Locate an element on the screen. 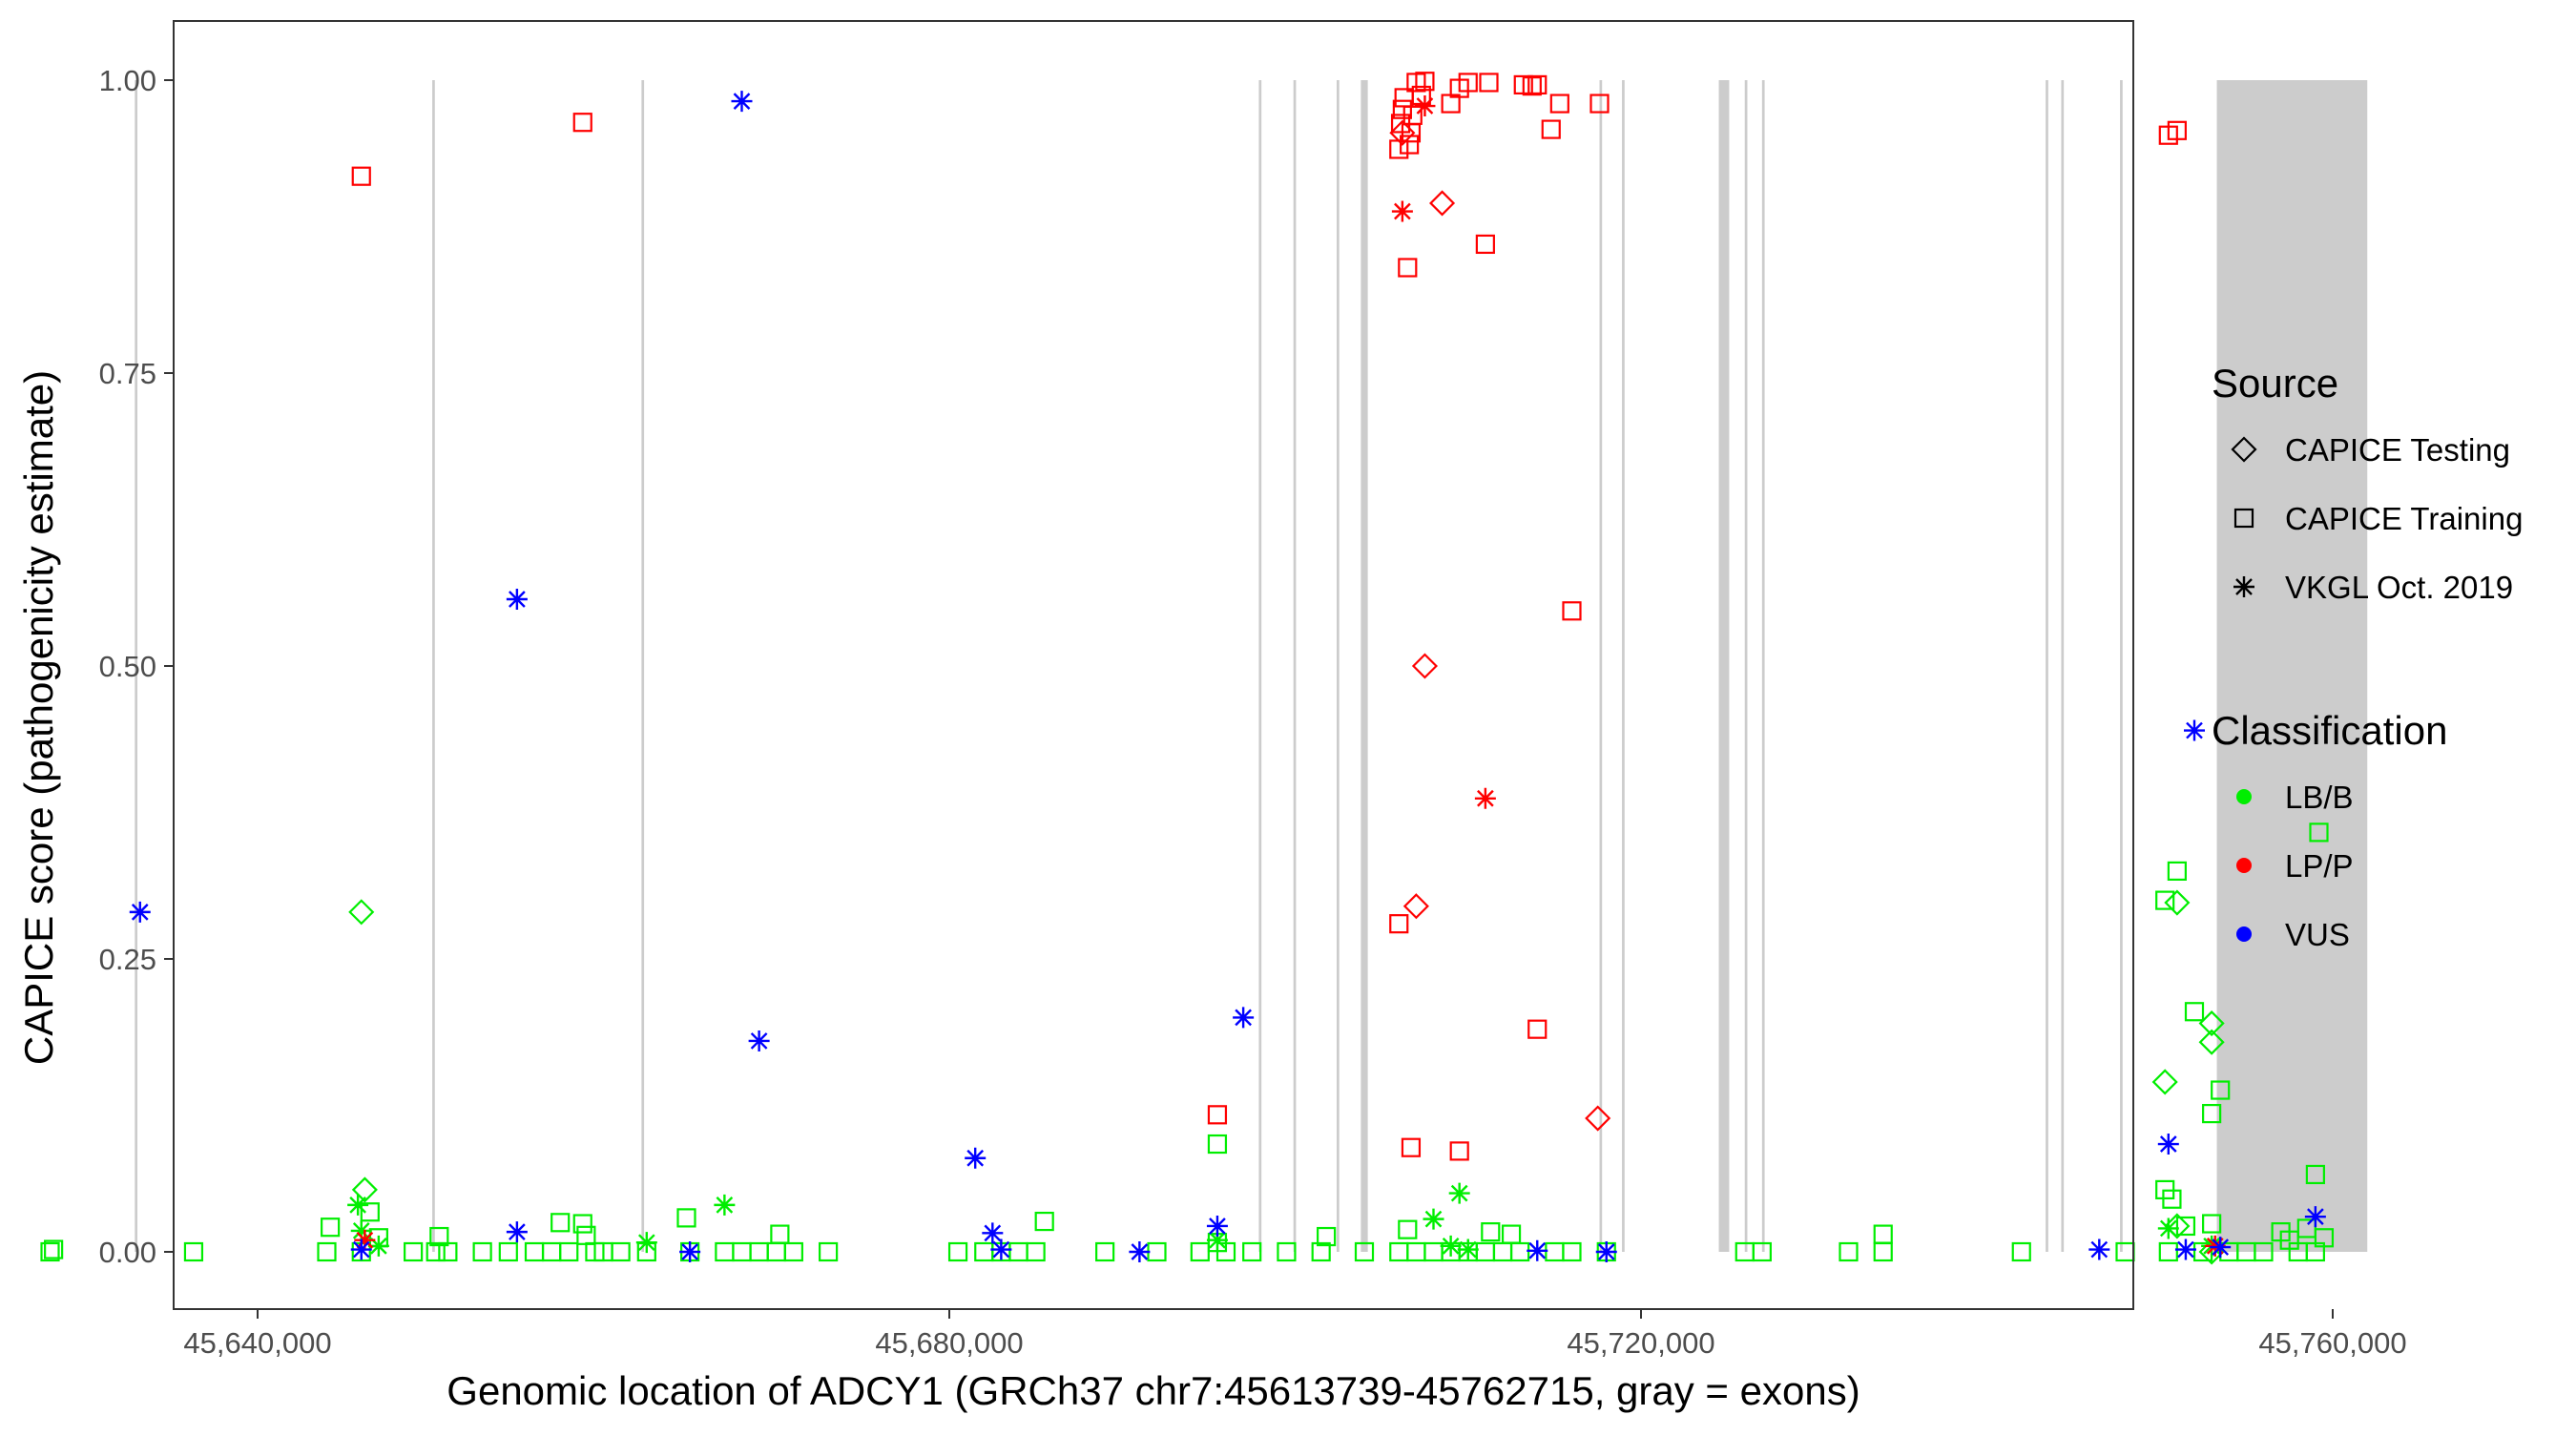 This screenshot has height=1436, width=2576. legend-classification-label: LP/P is located at coordinates (2319, 866).